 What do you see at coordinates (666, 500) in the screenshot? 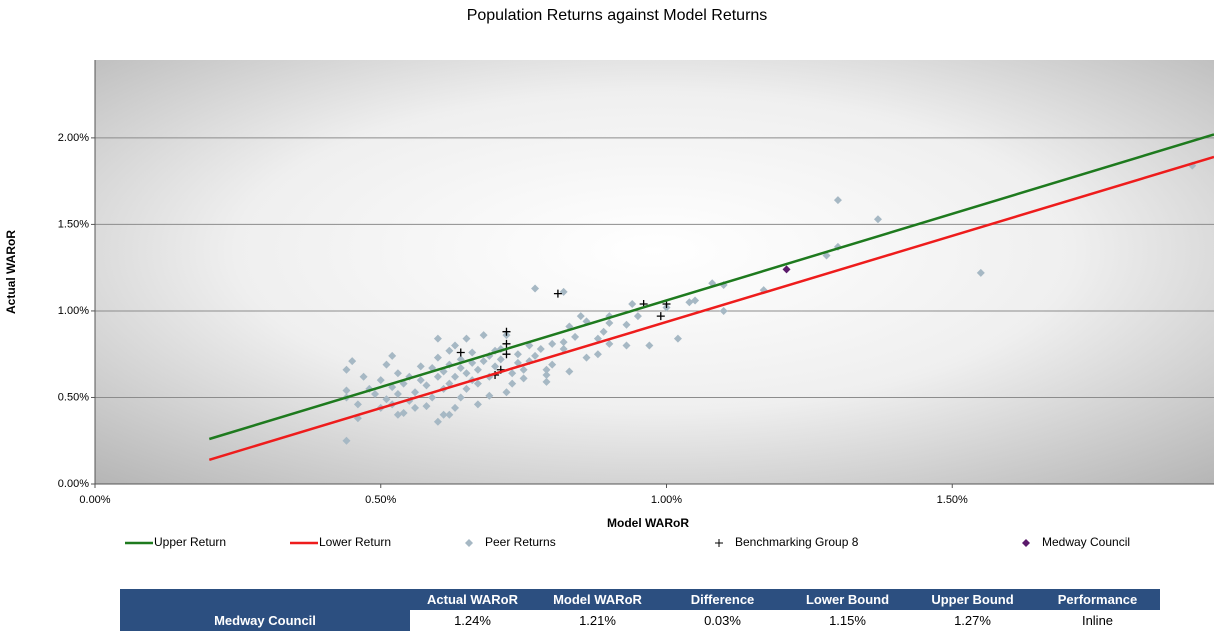
I see `x-tick-label: 1.00%` at bounding box center [666, 500].